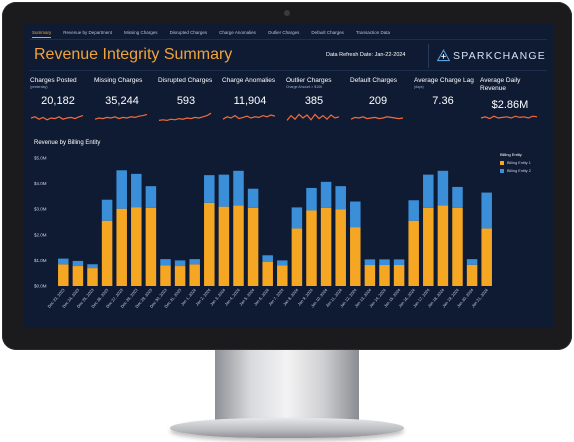 The image size is (574, 442). I want to click on tab-summary: Summary, so click(42, 32).